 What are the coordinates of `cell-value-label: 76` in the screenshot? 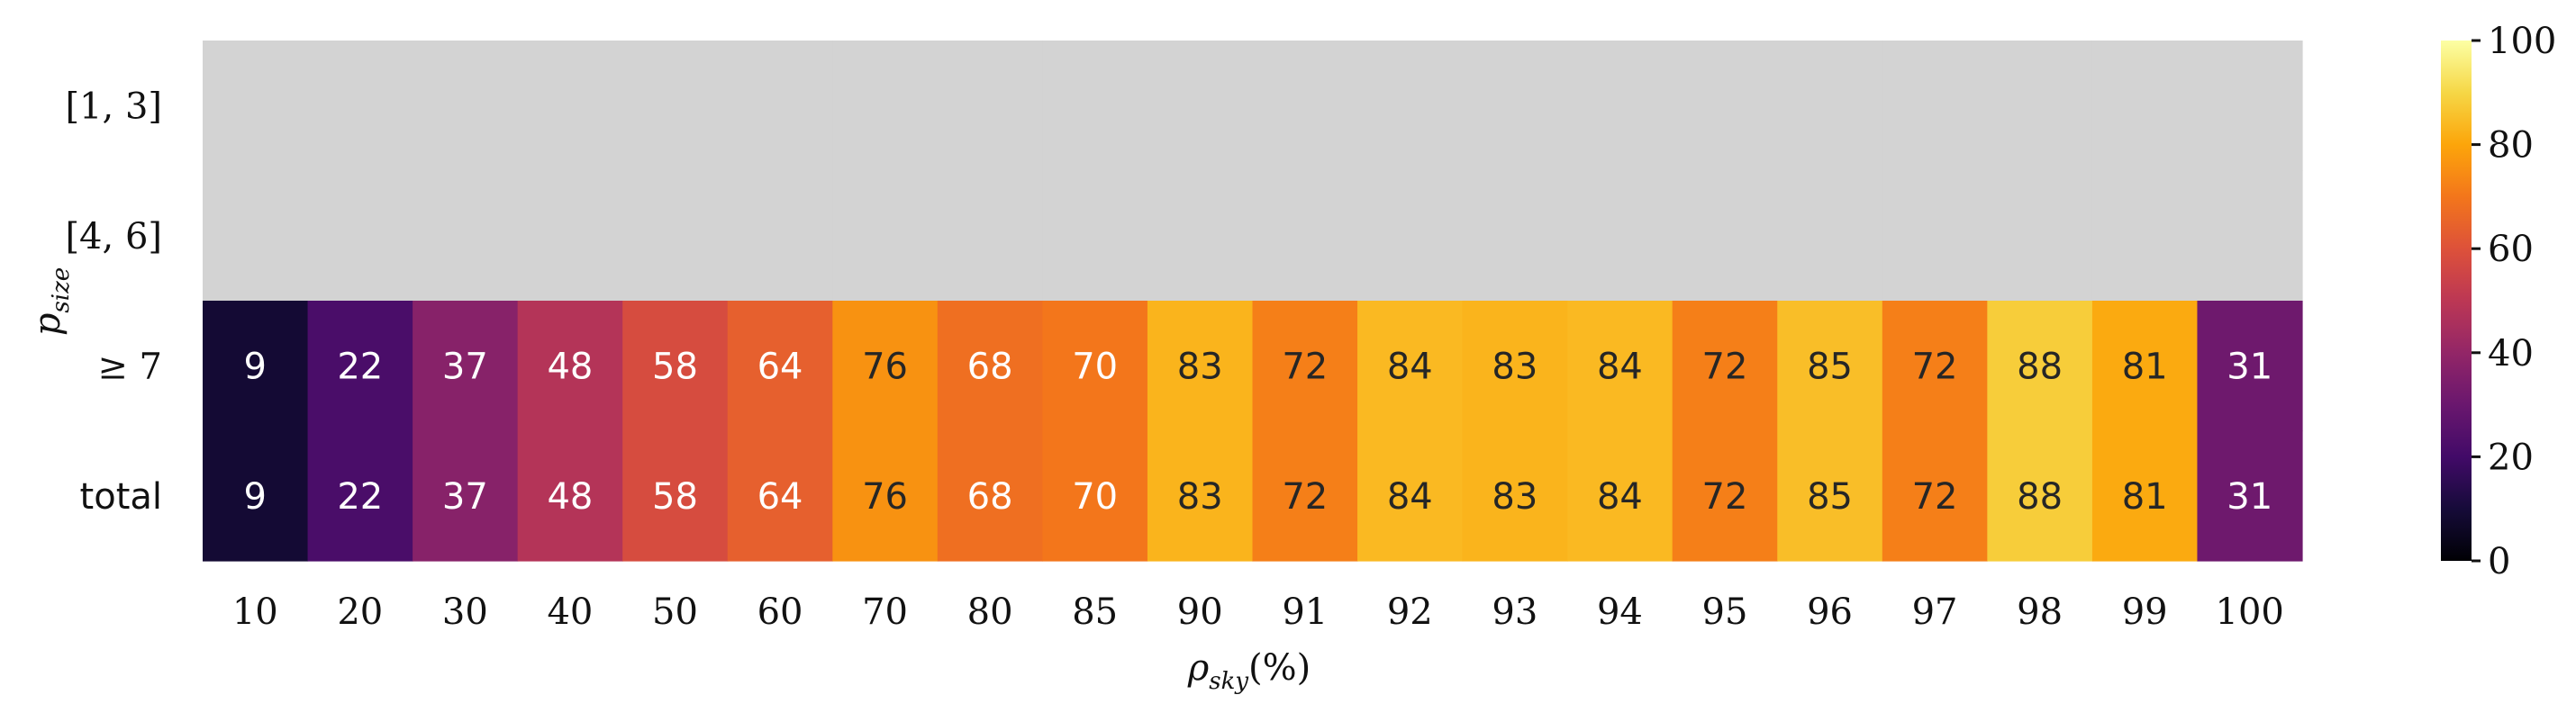 It's located at (885, 497).